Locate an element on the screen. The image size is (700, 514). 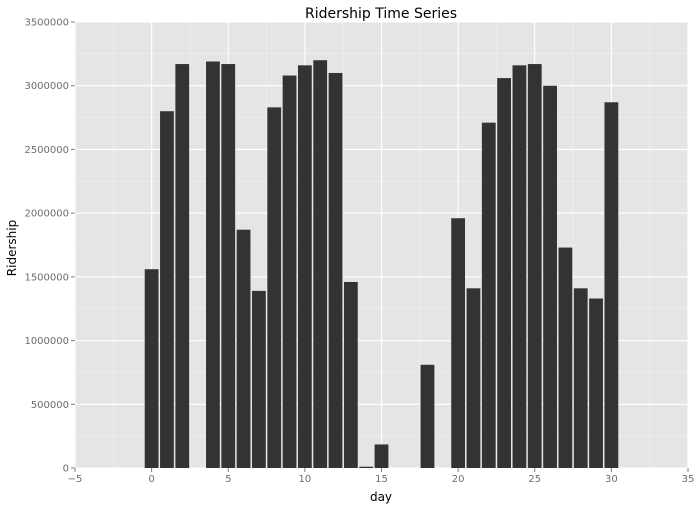
x-tick-label: 20 is located at coordinates (458, 479).